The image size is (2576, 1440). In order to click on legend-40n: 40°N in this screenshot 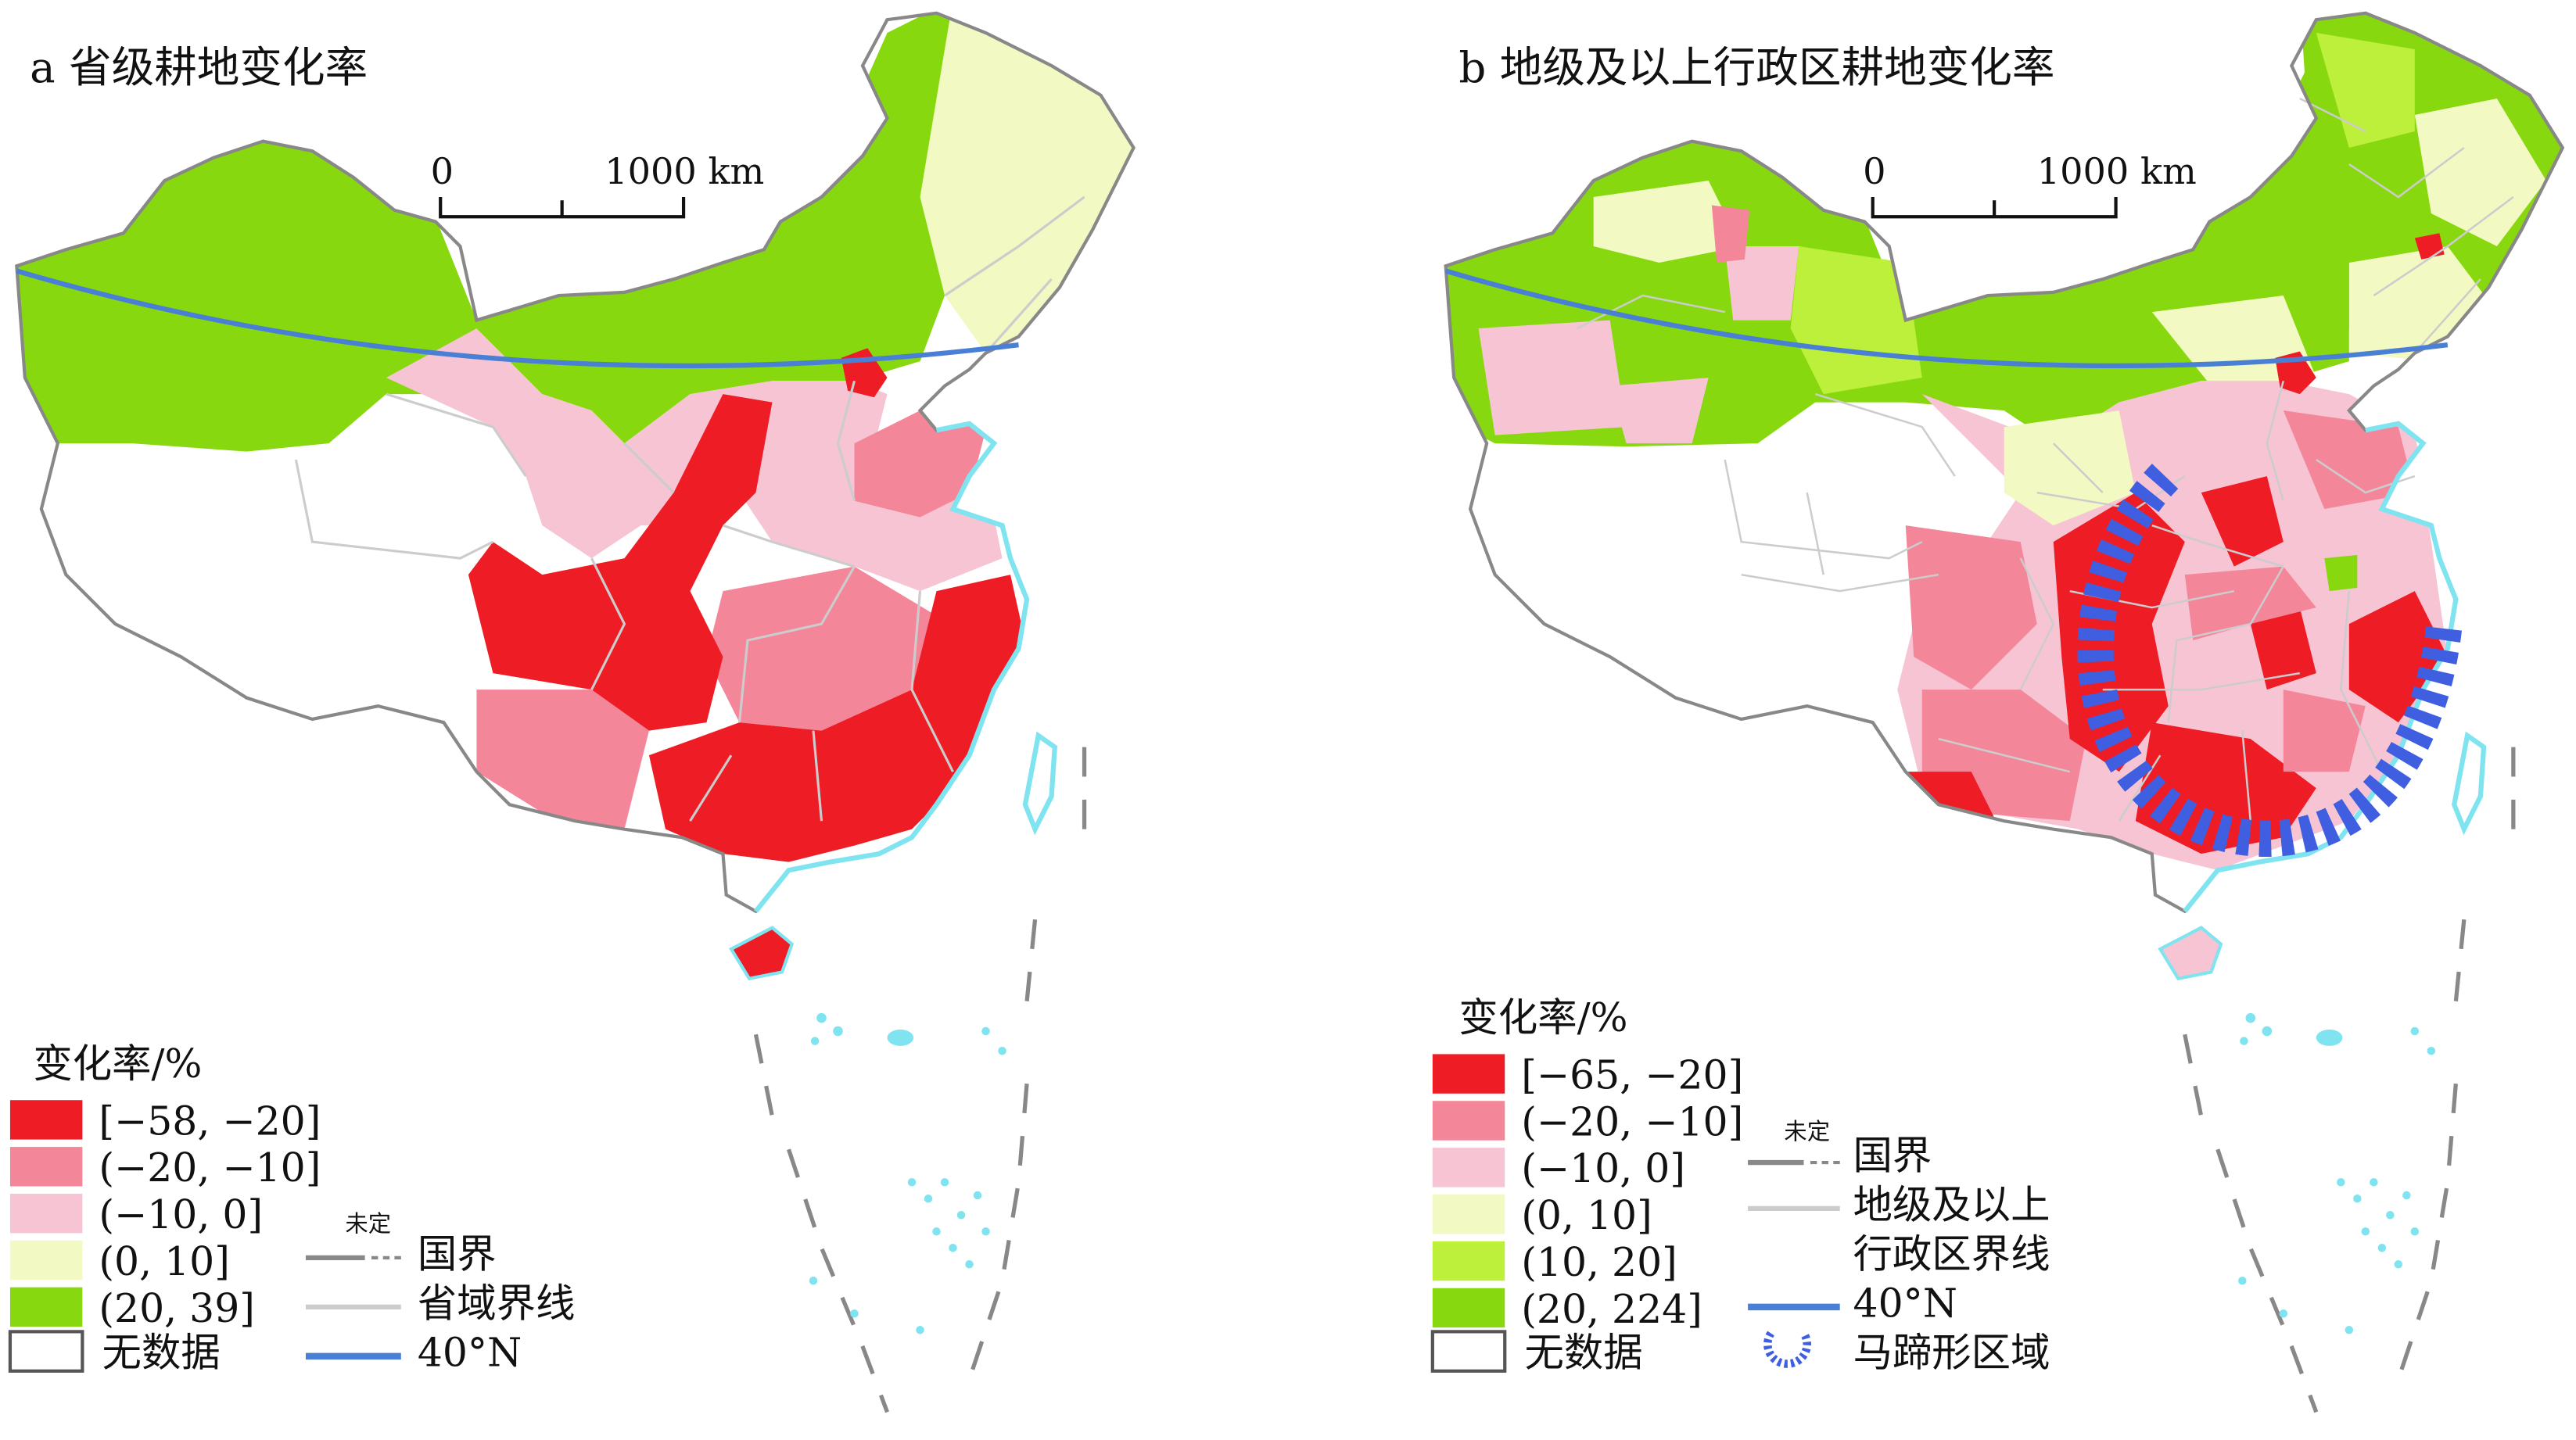, I will do `click(470, 1352)`.